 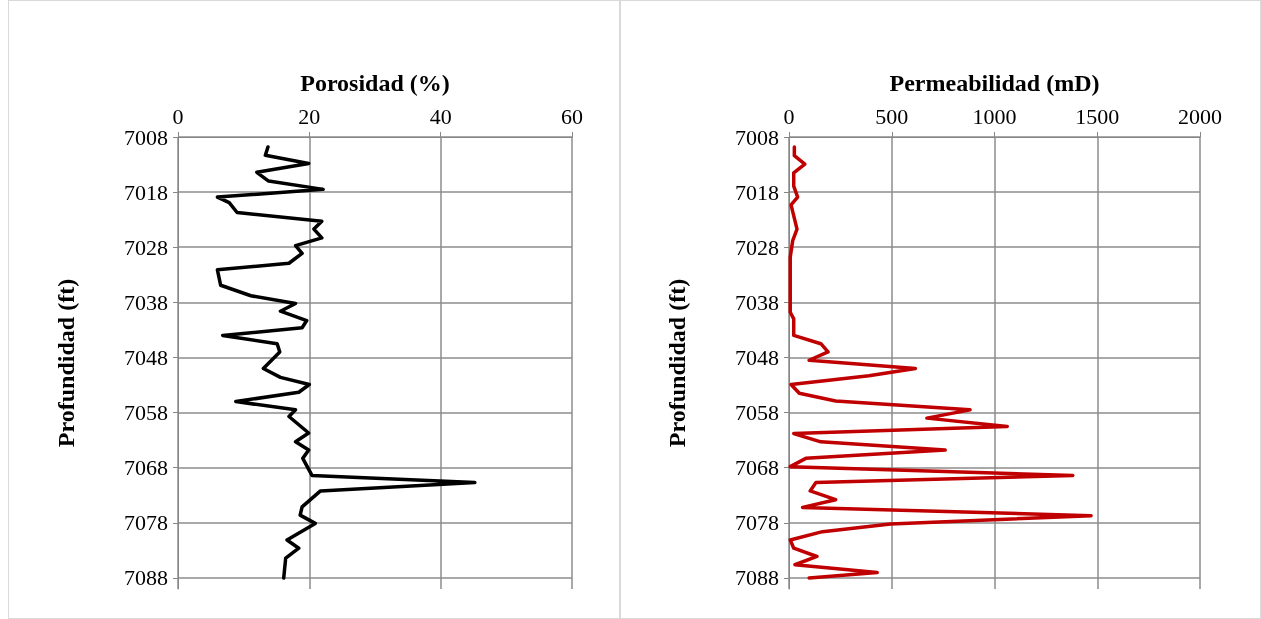 What do you see at coordinates (994, 116) in the screenshot?
I see `x-tick-label: 1000` at bounding box center [994, 116].